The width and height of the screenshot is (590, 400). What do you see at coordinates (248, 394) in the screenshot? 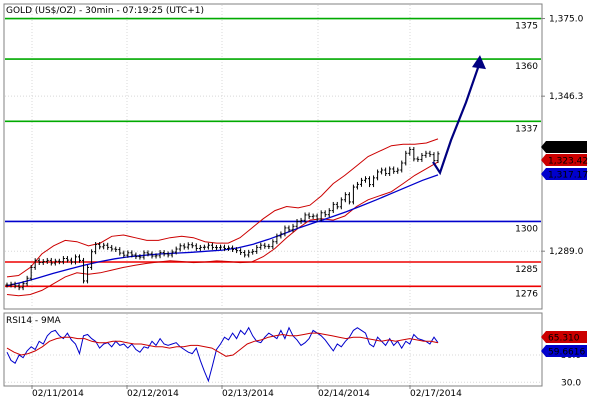
I see `x-tick-label: 02/13/2014` at bounding box center [248, 394].